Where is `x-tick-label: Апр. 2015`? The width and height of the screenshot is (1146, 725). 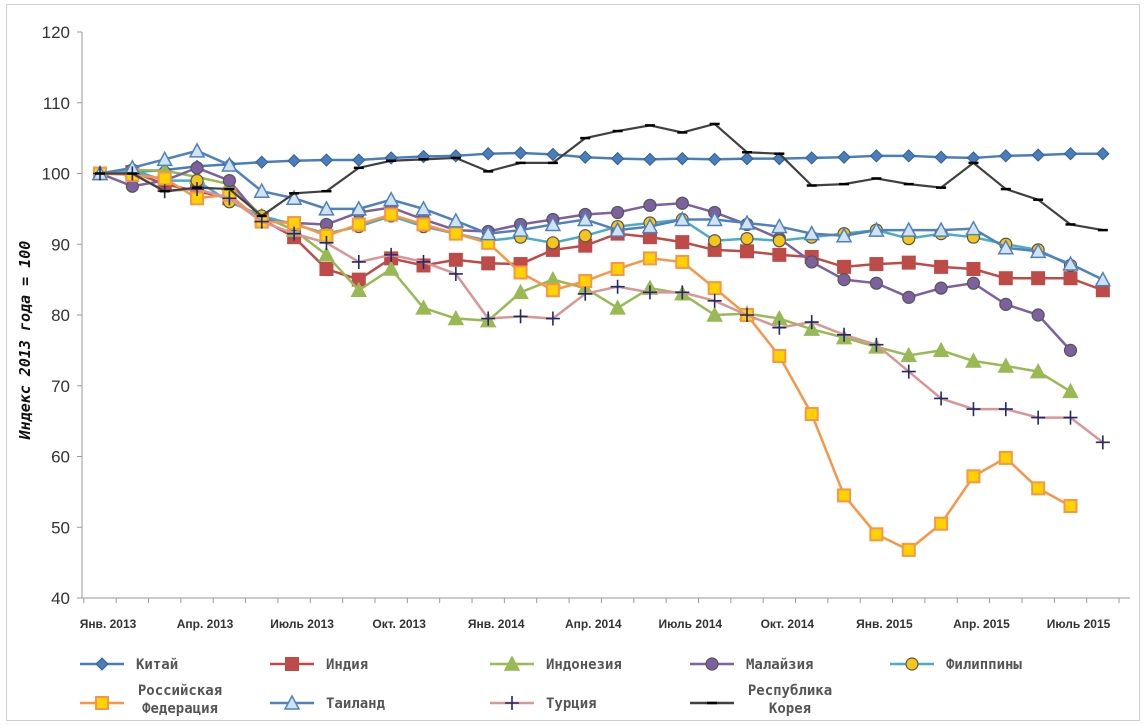 x-tick-label: Апр. 2015 is located at coordinates (981, 624).